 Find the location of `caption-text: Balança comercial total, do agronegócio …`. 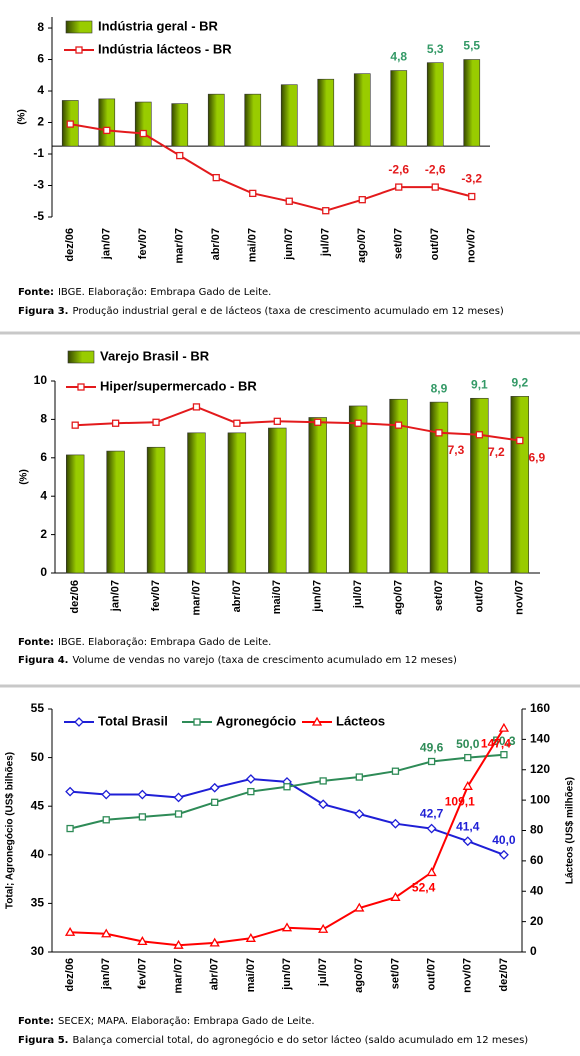

caption-text: Balança comercial total, do agronegócio … is located at coordinates (300, 1040).